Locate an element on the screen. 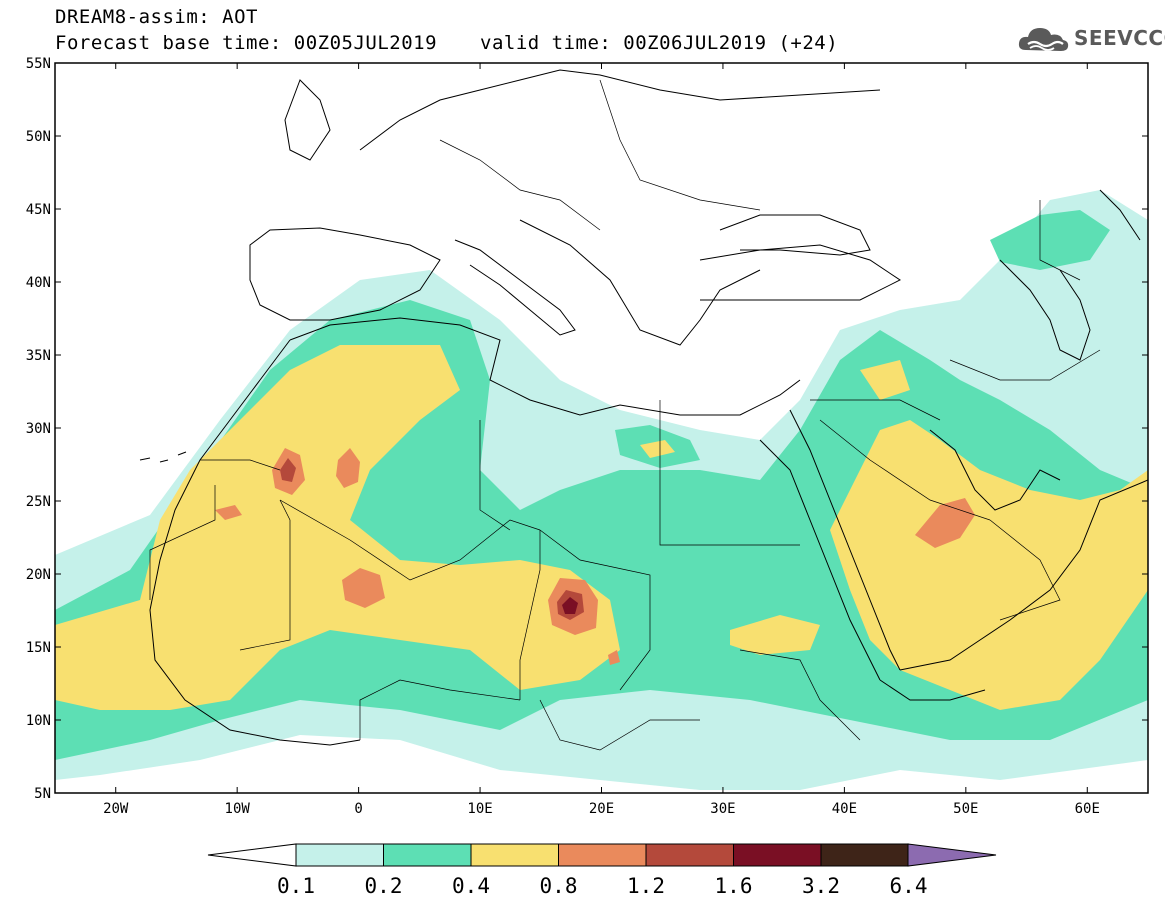 The width and height of the screenshot is (1165, 905). latitude-label: 15N is located at coordinates (38, 648).